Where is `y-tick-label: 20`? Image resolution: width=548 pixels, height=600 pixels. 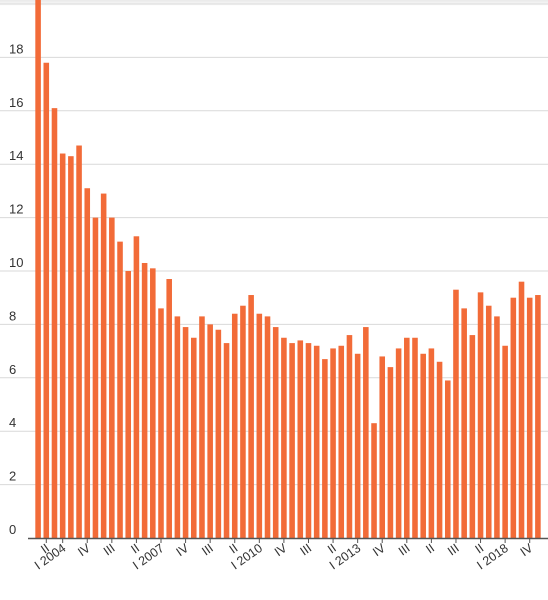
y-tick-label: 20 is located at coordinates (16, 1).